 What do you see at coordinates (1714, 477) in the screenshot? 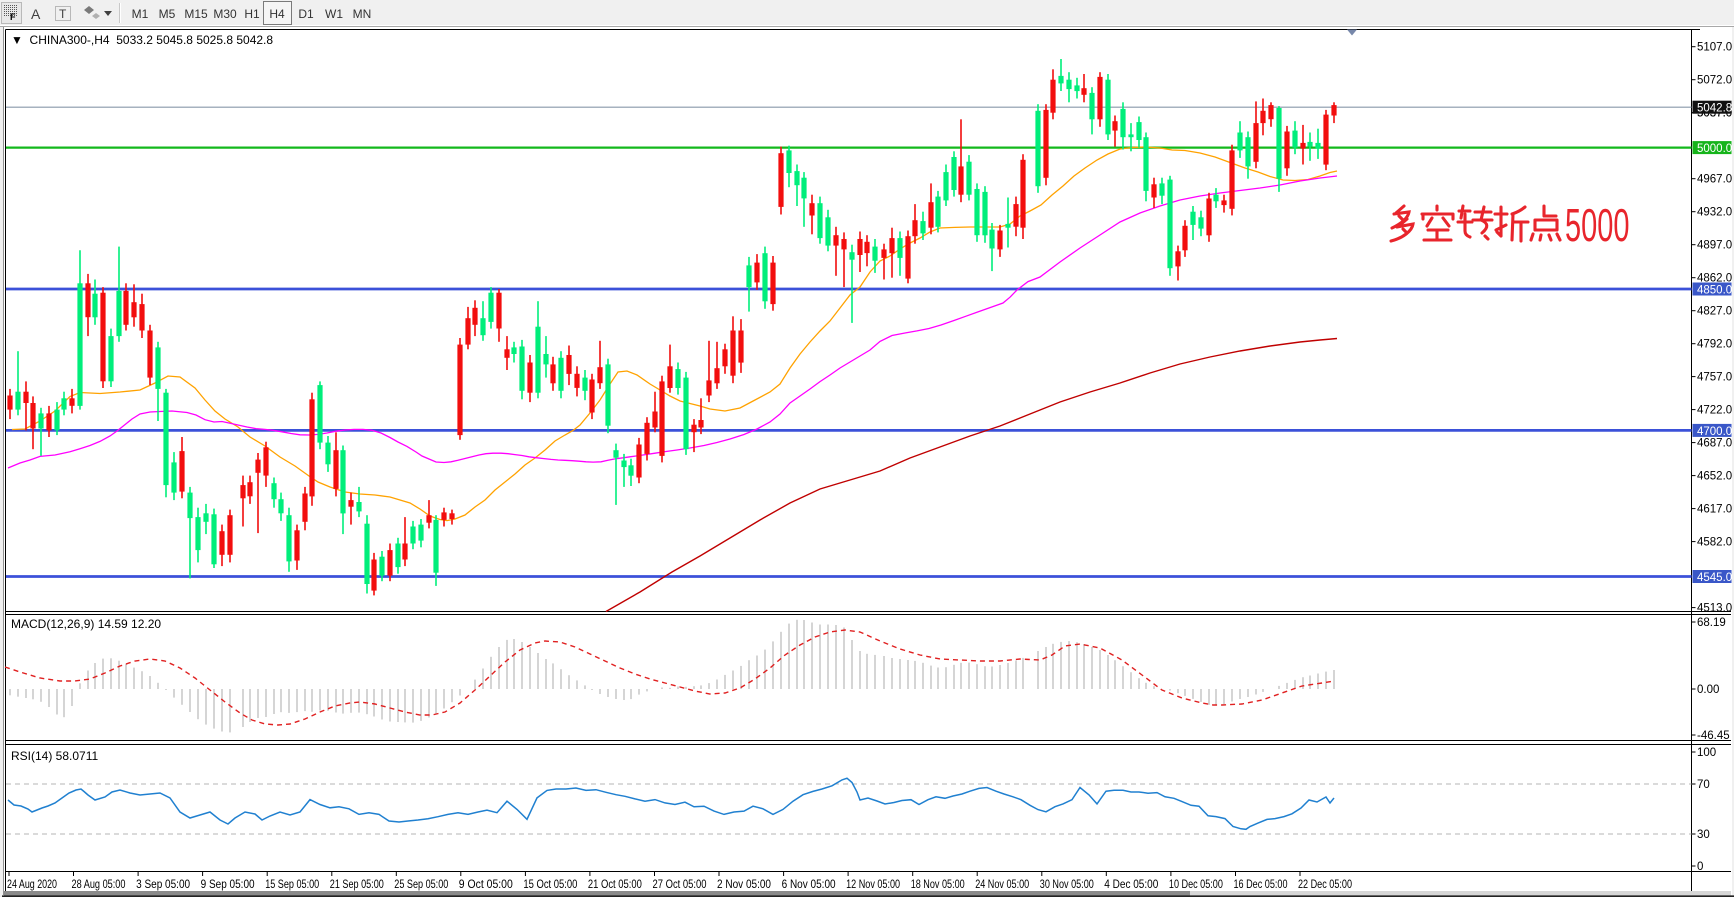
I see `svg-text: 4652.0` at bounding box center [1714, 477].